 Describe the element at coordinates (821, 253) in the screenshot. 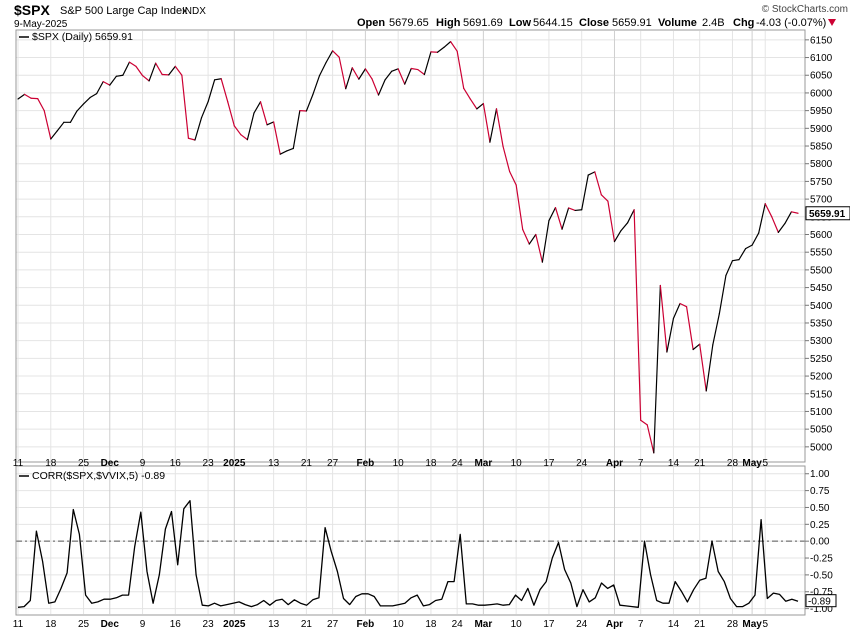

I see `price-y-tick-label: 5550` at that location.